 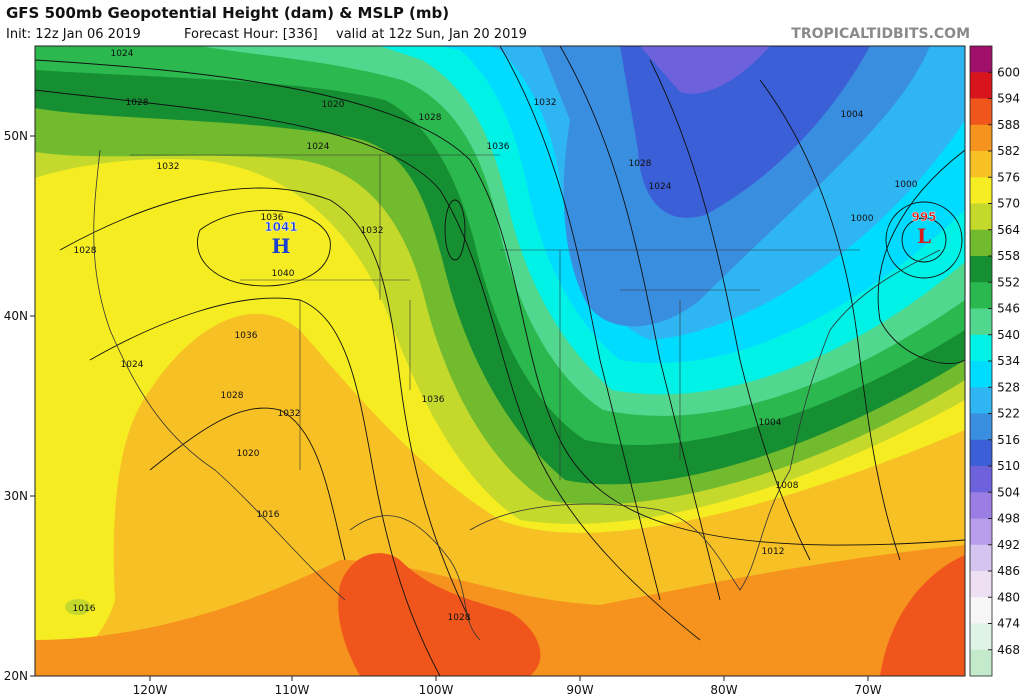 What do you see at coordinates (292, 689) in the screenshot?
I see `lon-label: 110W` at bounding box center [292, 689].